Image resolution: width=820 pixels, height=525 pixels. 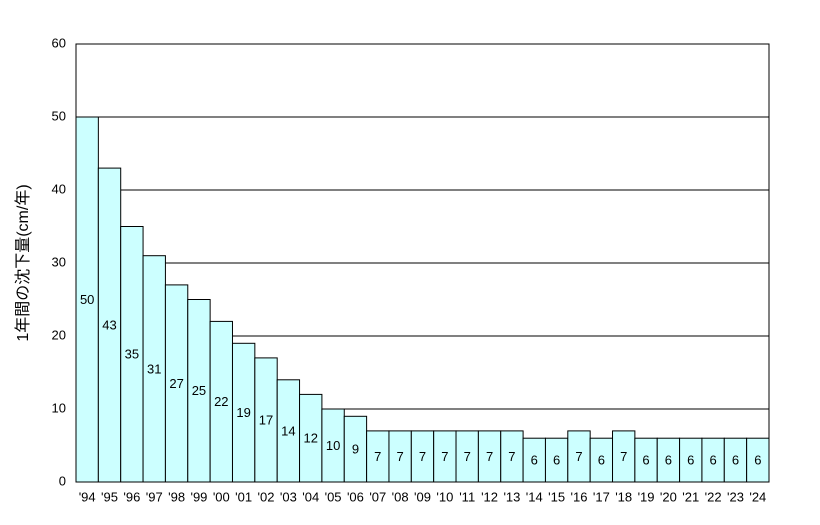 What do you see at coordinates (59, 42) in the screenshot?
I see `y-tick-label: 60` at bounding box center [59, 42].